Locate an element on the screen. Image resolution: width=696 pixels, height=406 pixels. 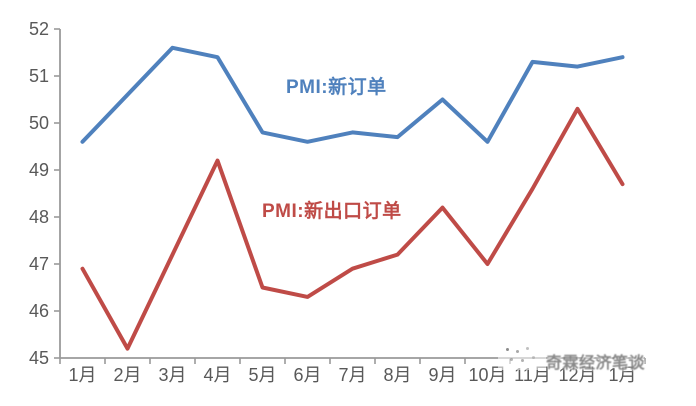
x-category-label: 5月 is located at coordinates (262, 375).